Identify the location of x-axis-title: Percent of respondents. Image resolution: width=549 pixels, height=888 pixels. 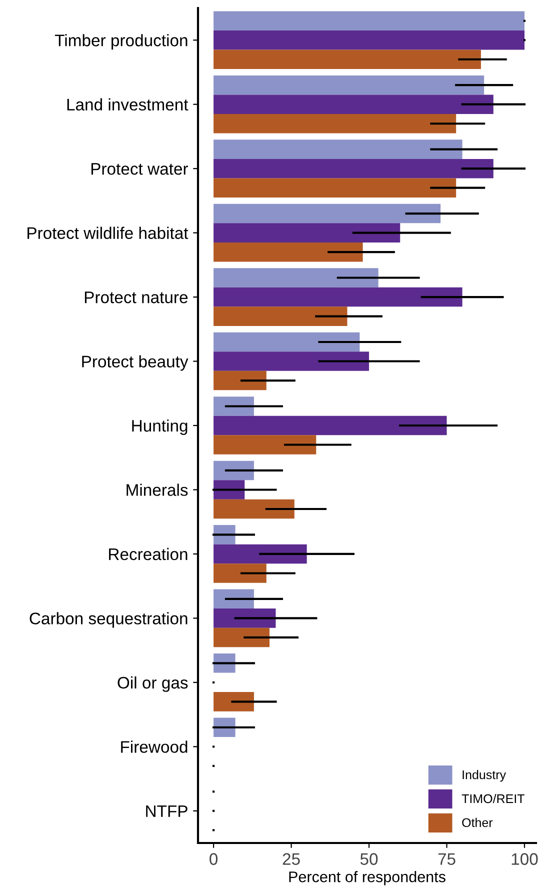
(367, 878).